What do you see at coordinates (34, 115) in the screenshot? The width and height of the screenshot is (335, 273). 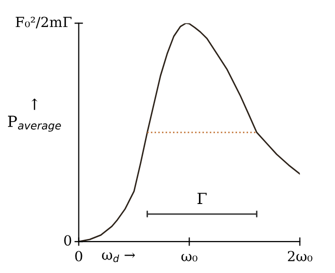 I see `y-axis-title: ↑ P$_{average}$` at bounding box center [34, 115].